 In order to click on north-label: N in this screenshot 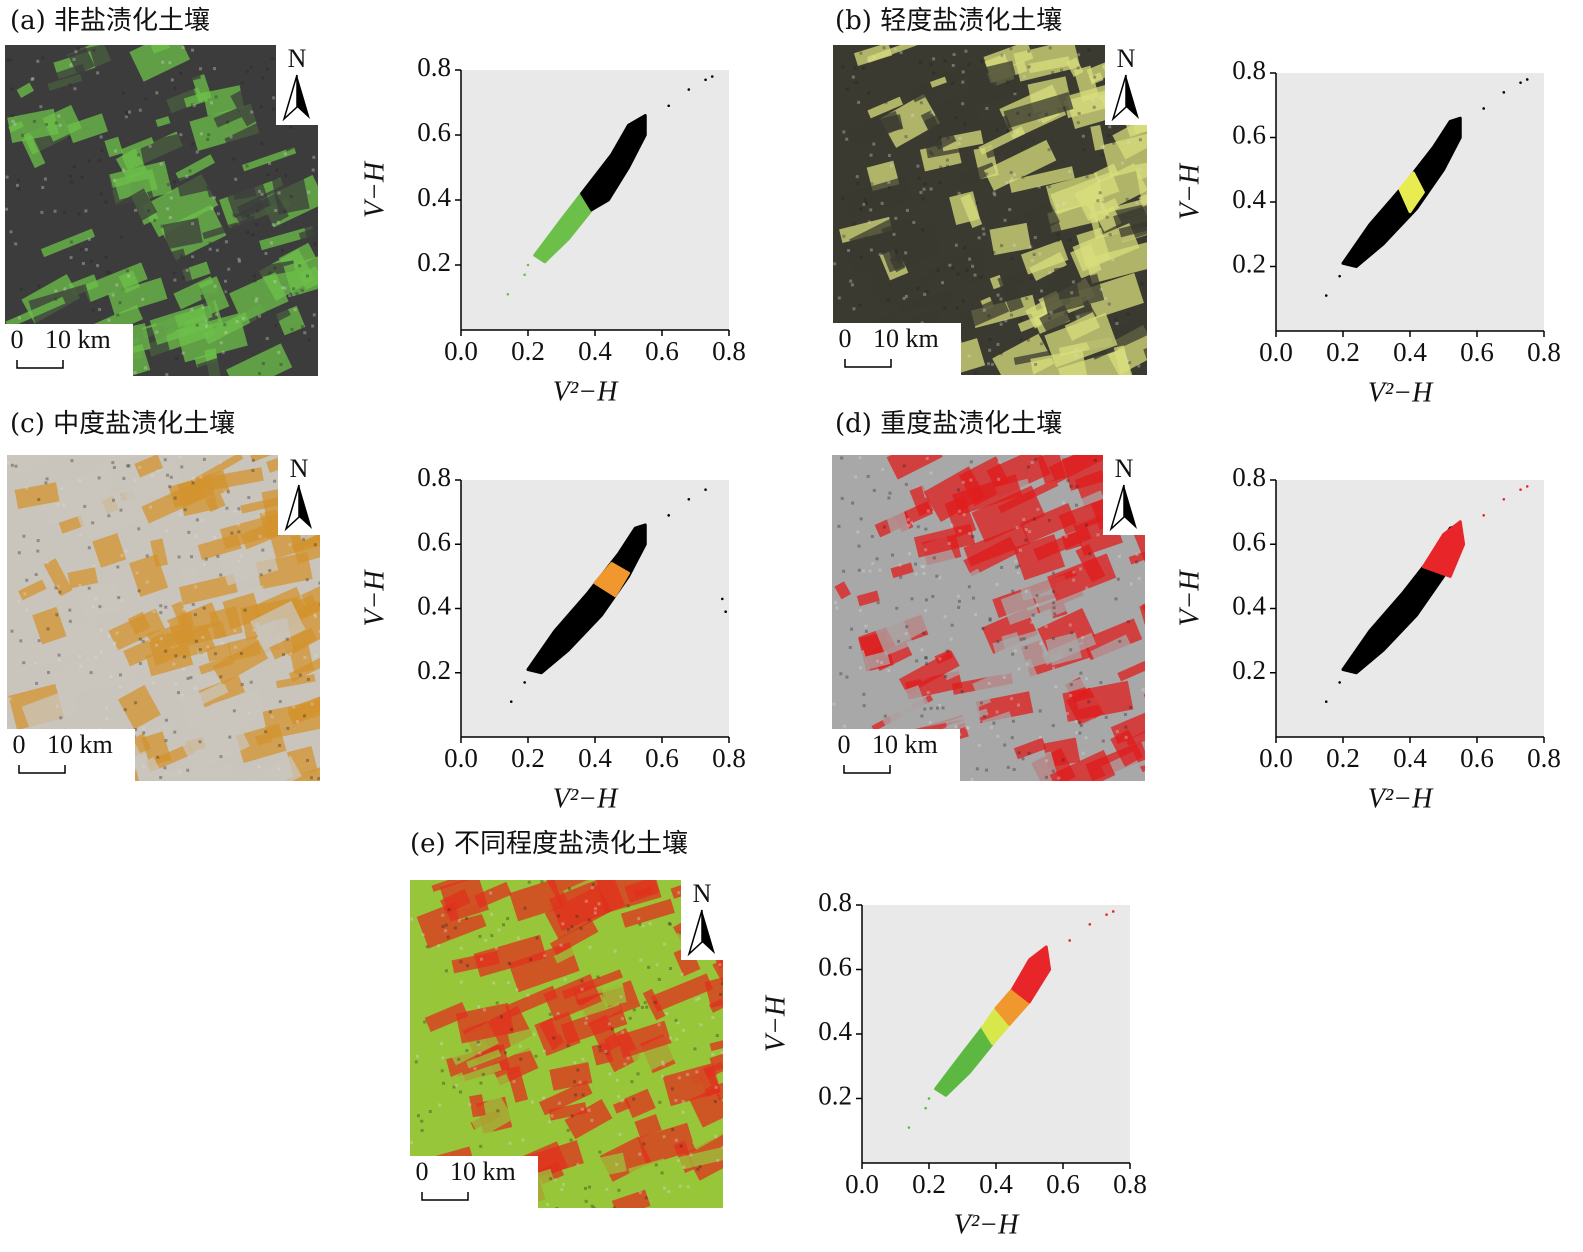, I will do `click(297, 58)`.